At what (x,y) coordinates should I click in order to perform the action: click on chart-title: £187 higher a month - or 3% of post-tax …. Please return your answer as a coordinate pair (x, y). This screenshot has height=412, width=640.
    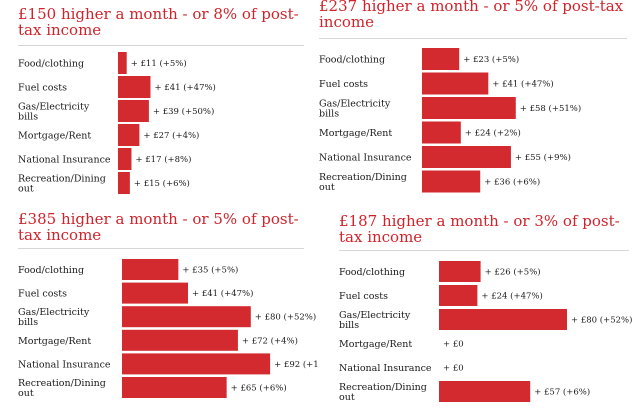
    Looking at the image, I should click on (479, 229).